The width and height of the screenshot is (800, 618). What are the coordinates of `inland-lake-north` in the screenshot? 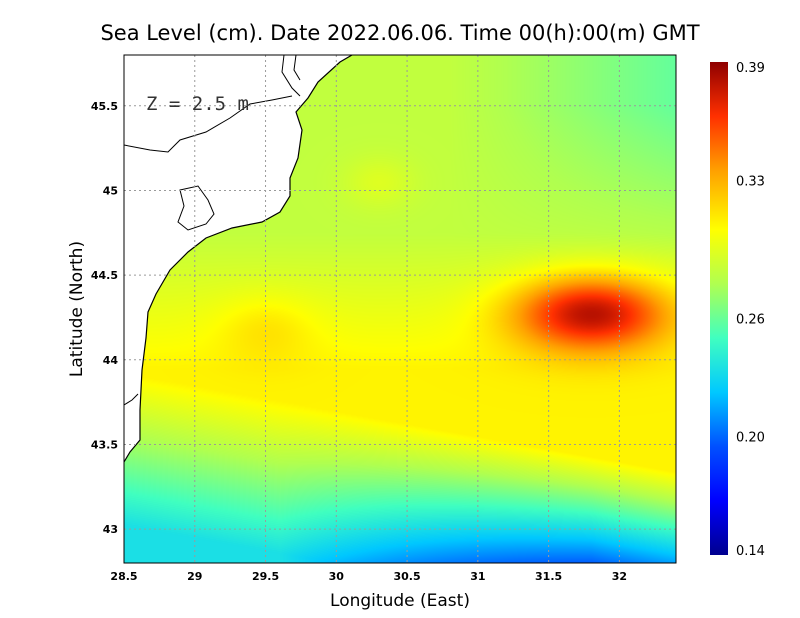 It's located at (291, 76).